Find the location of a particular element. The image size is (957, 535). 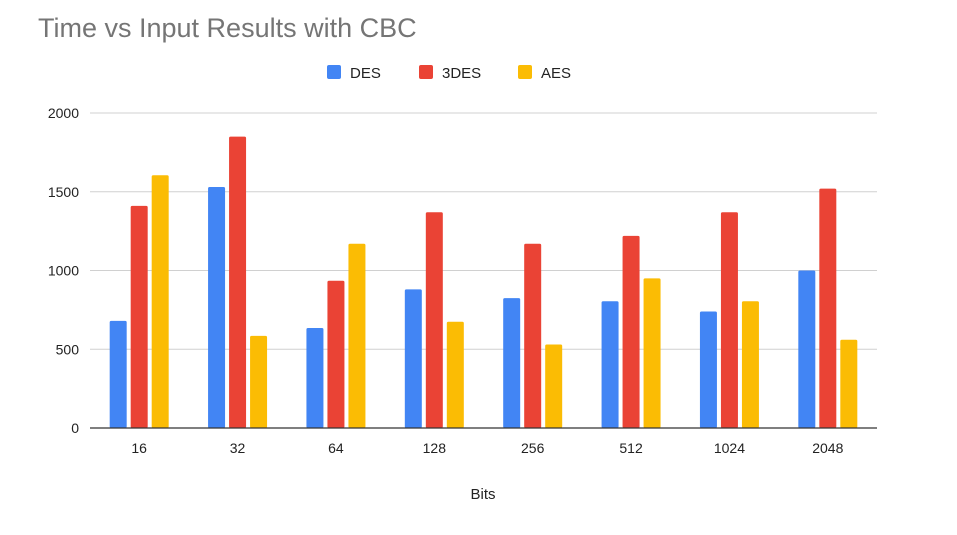

x-tick-label: 512 is located at coordinates (631, 448).